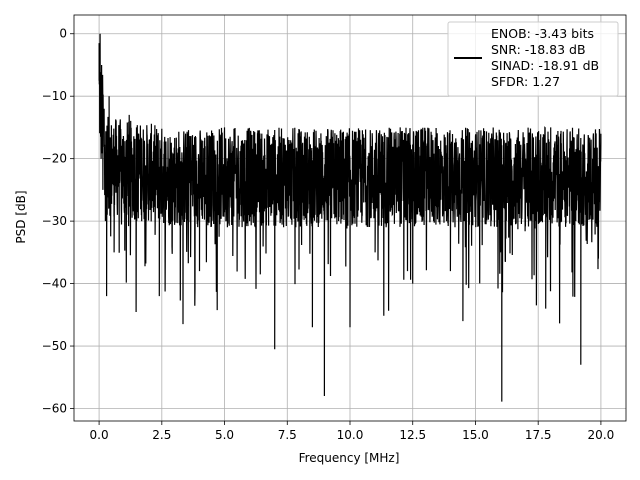  I want to click on y-tick-label: −60, so click(54, 409).